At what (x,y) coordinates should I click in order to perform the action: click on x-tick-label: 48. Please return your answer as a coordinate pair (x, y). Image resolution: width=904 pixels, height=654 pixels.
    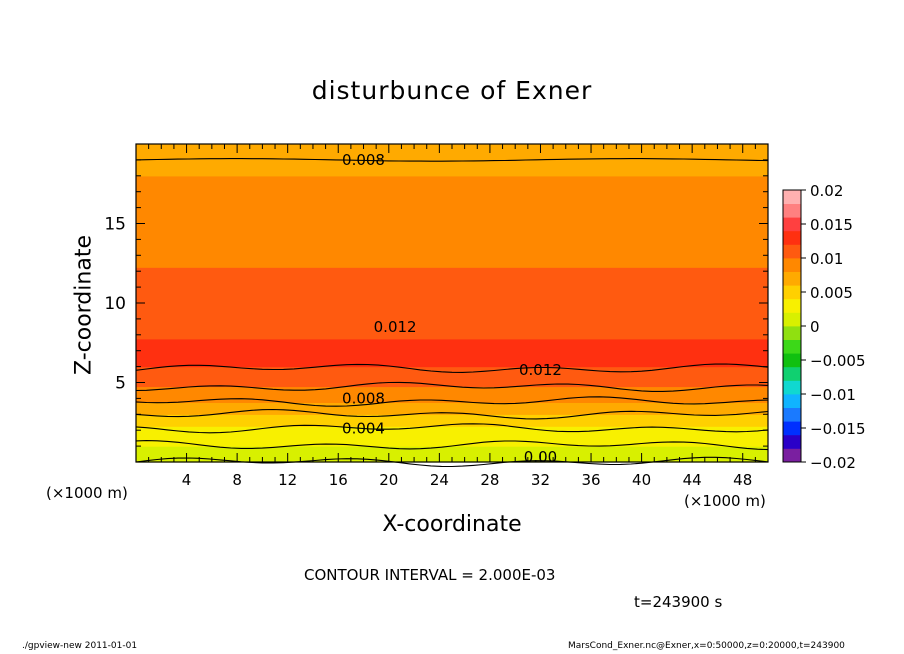
    Looking at the image, I should click on (742, 480).